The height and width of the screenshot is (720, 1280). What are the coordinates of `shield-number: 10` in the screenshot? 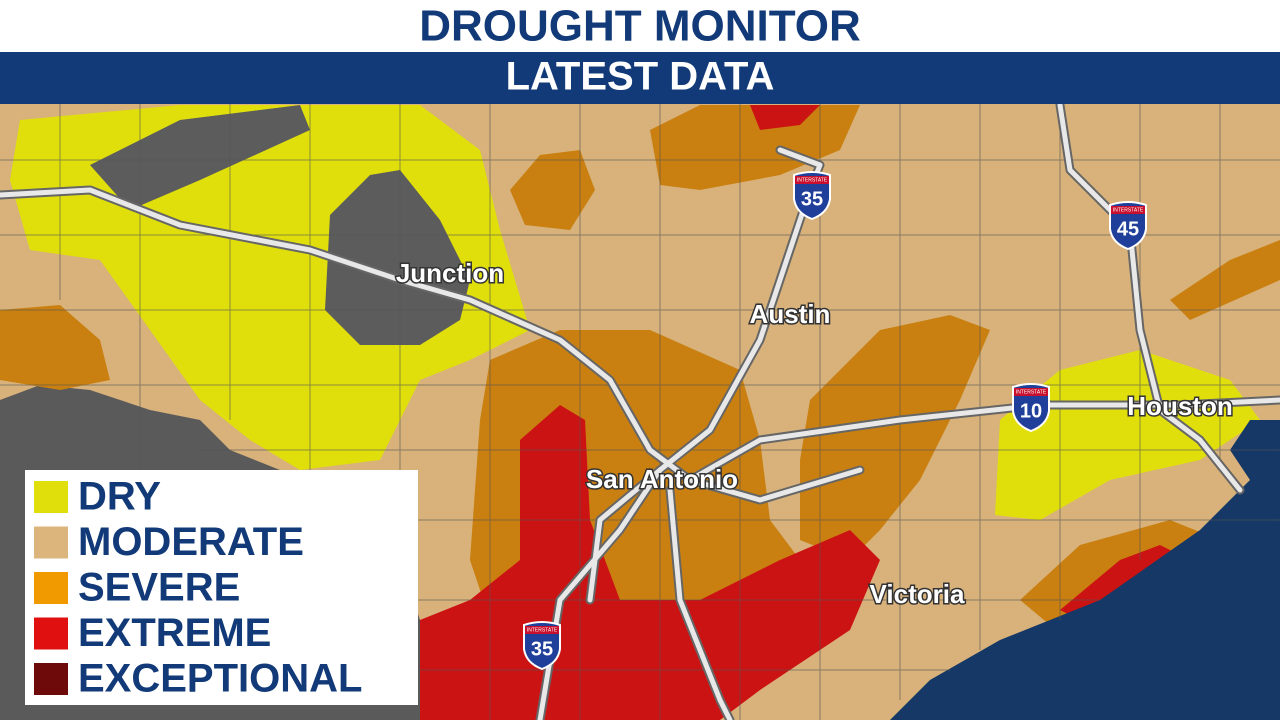 It's located at (1031, 411).